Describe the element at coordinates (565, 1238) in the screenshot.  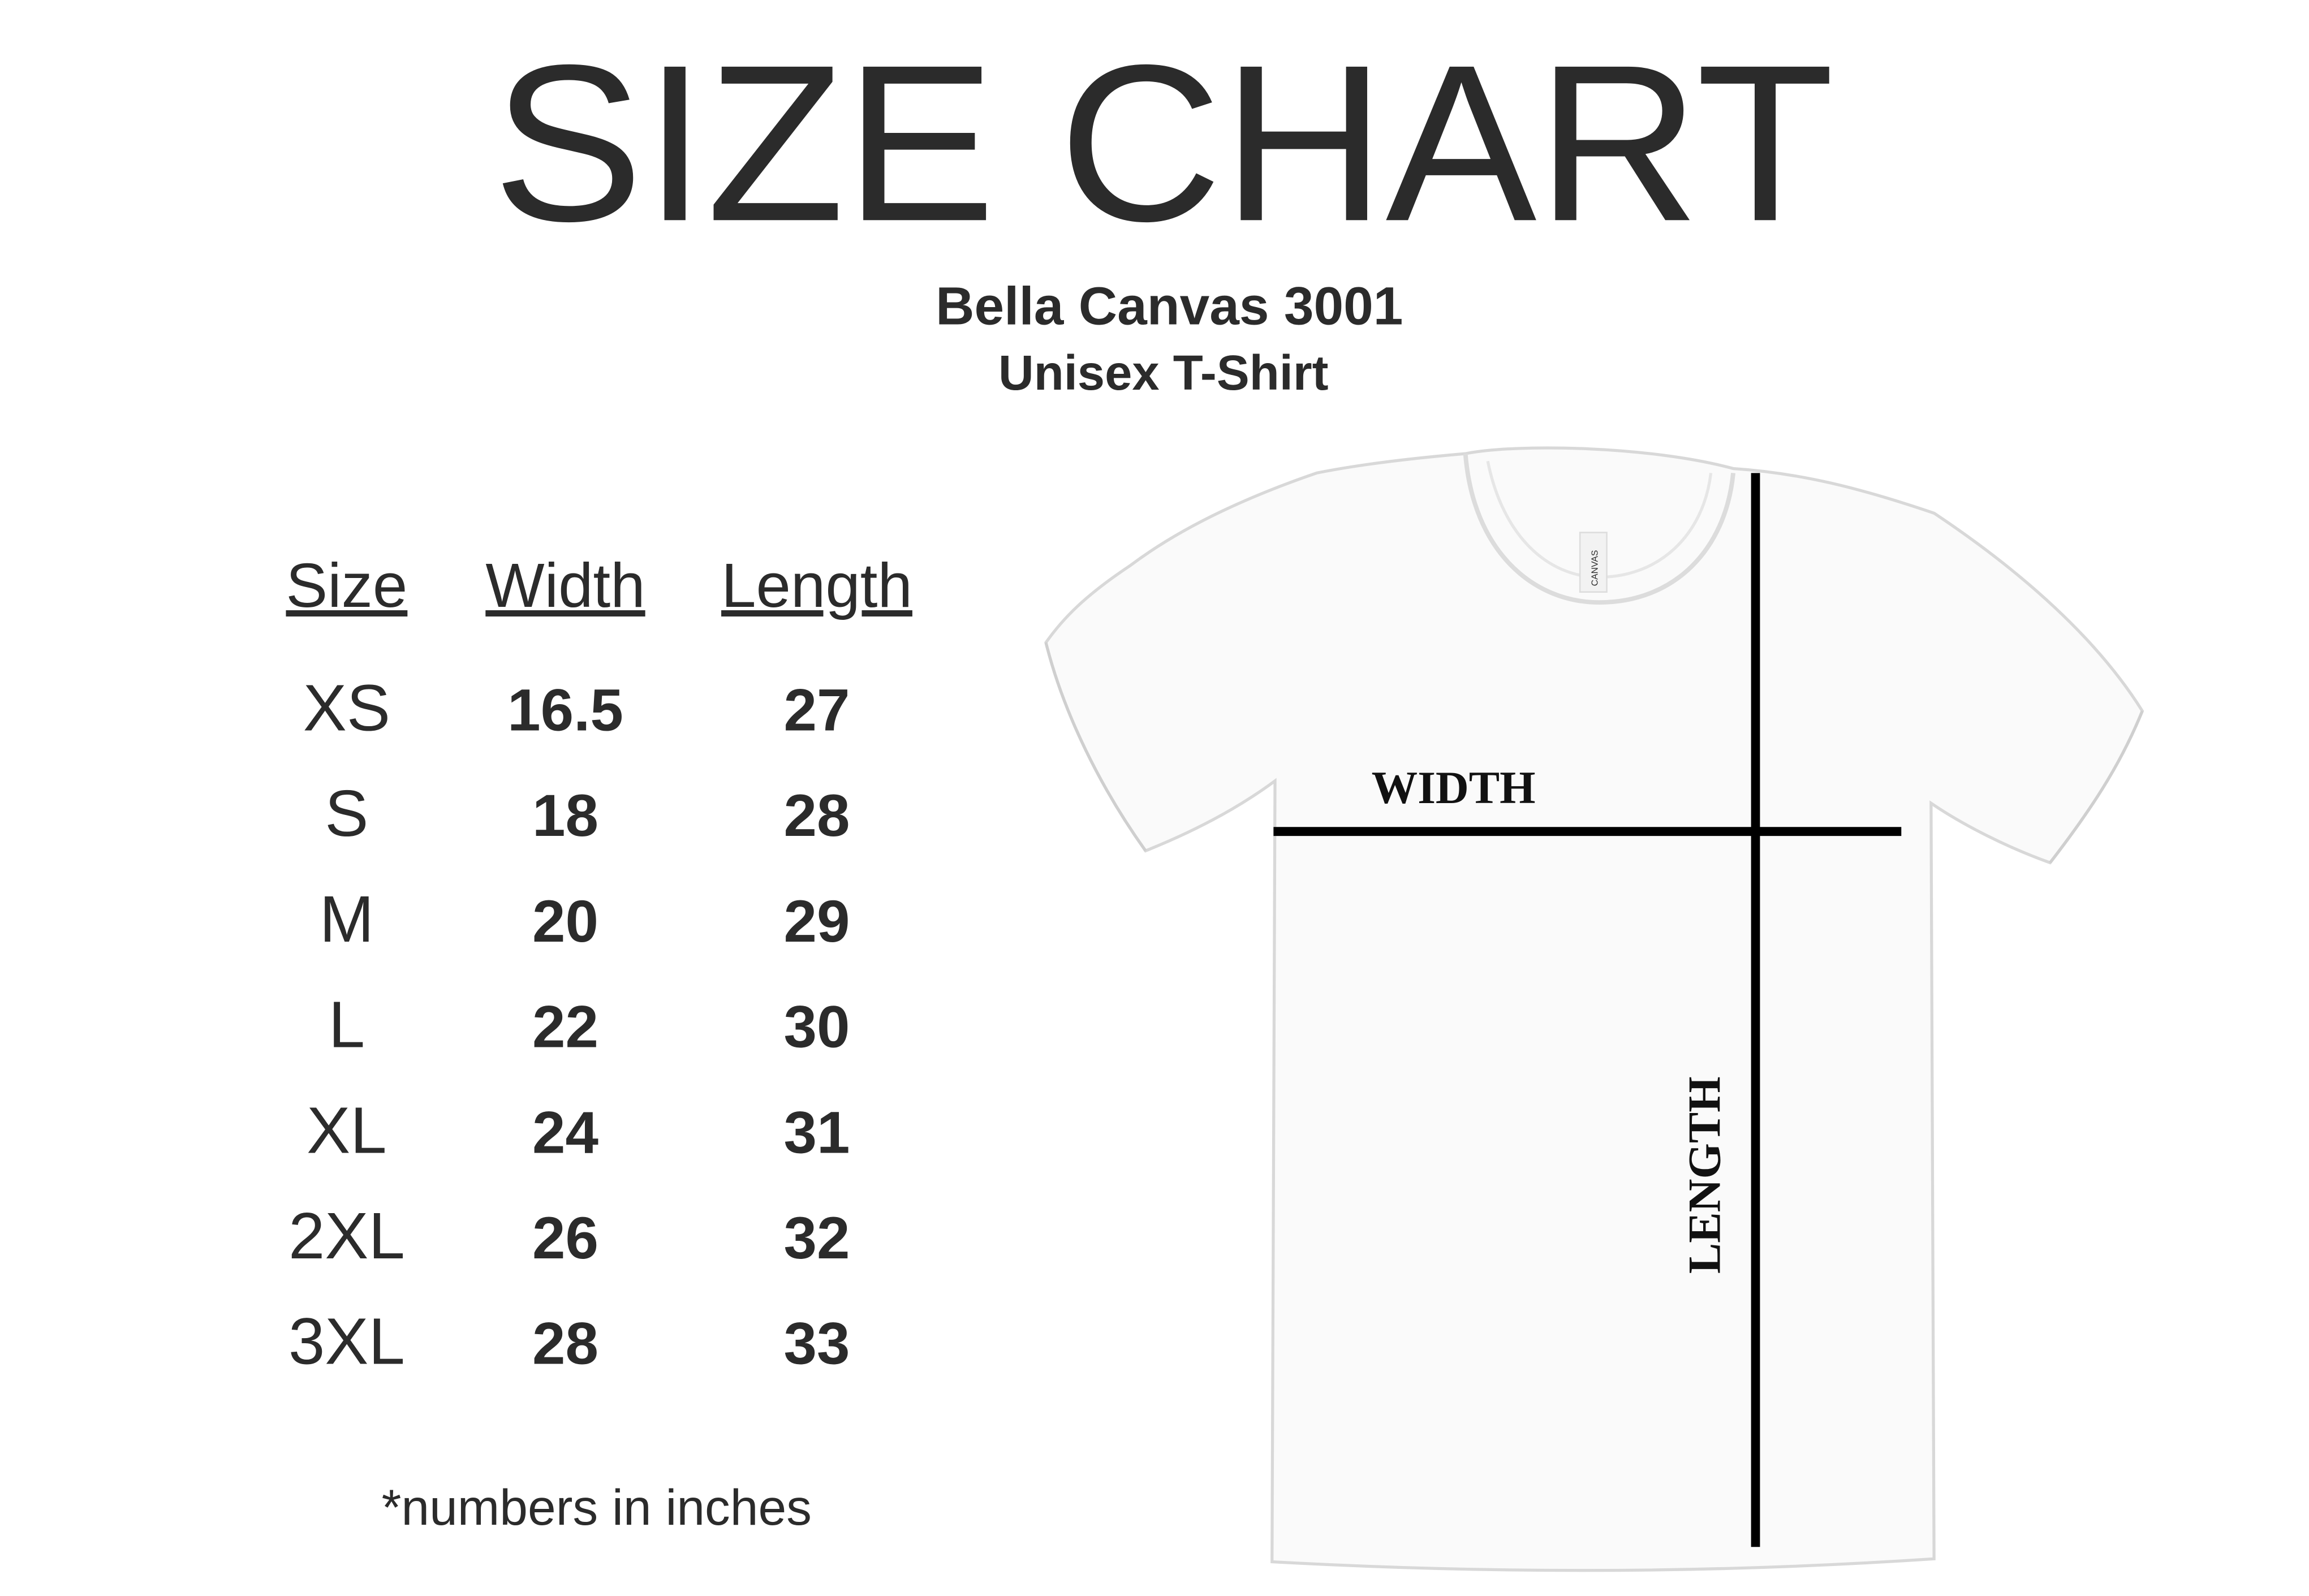
I see `measure-cell: 26` at that location.